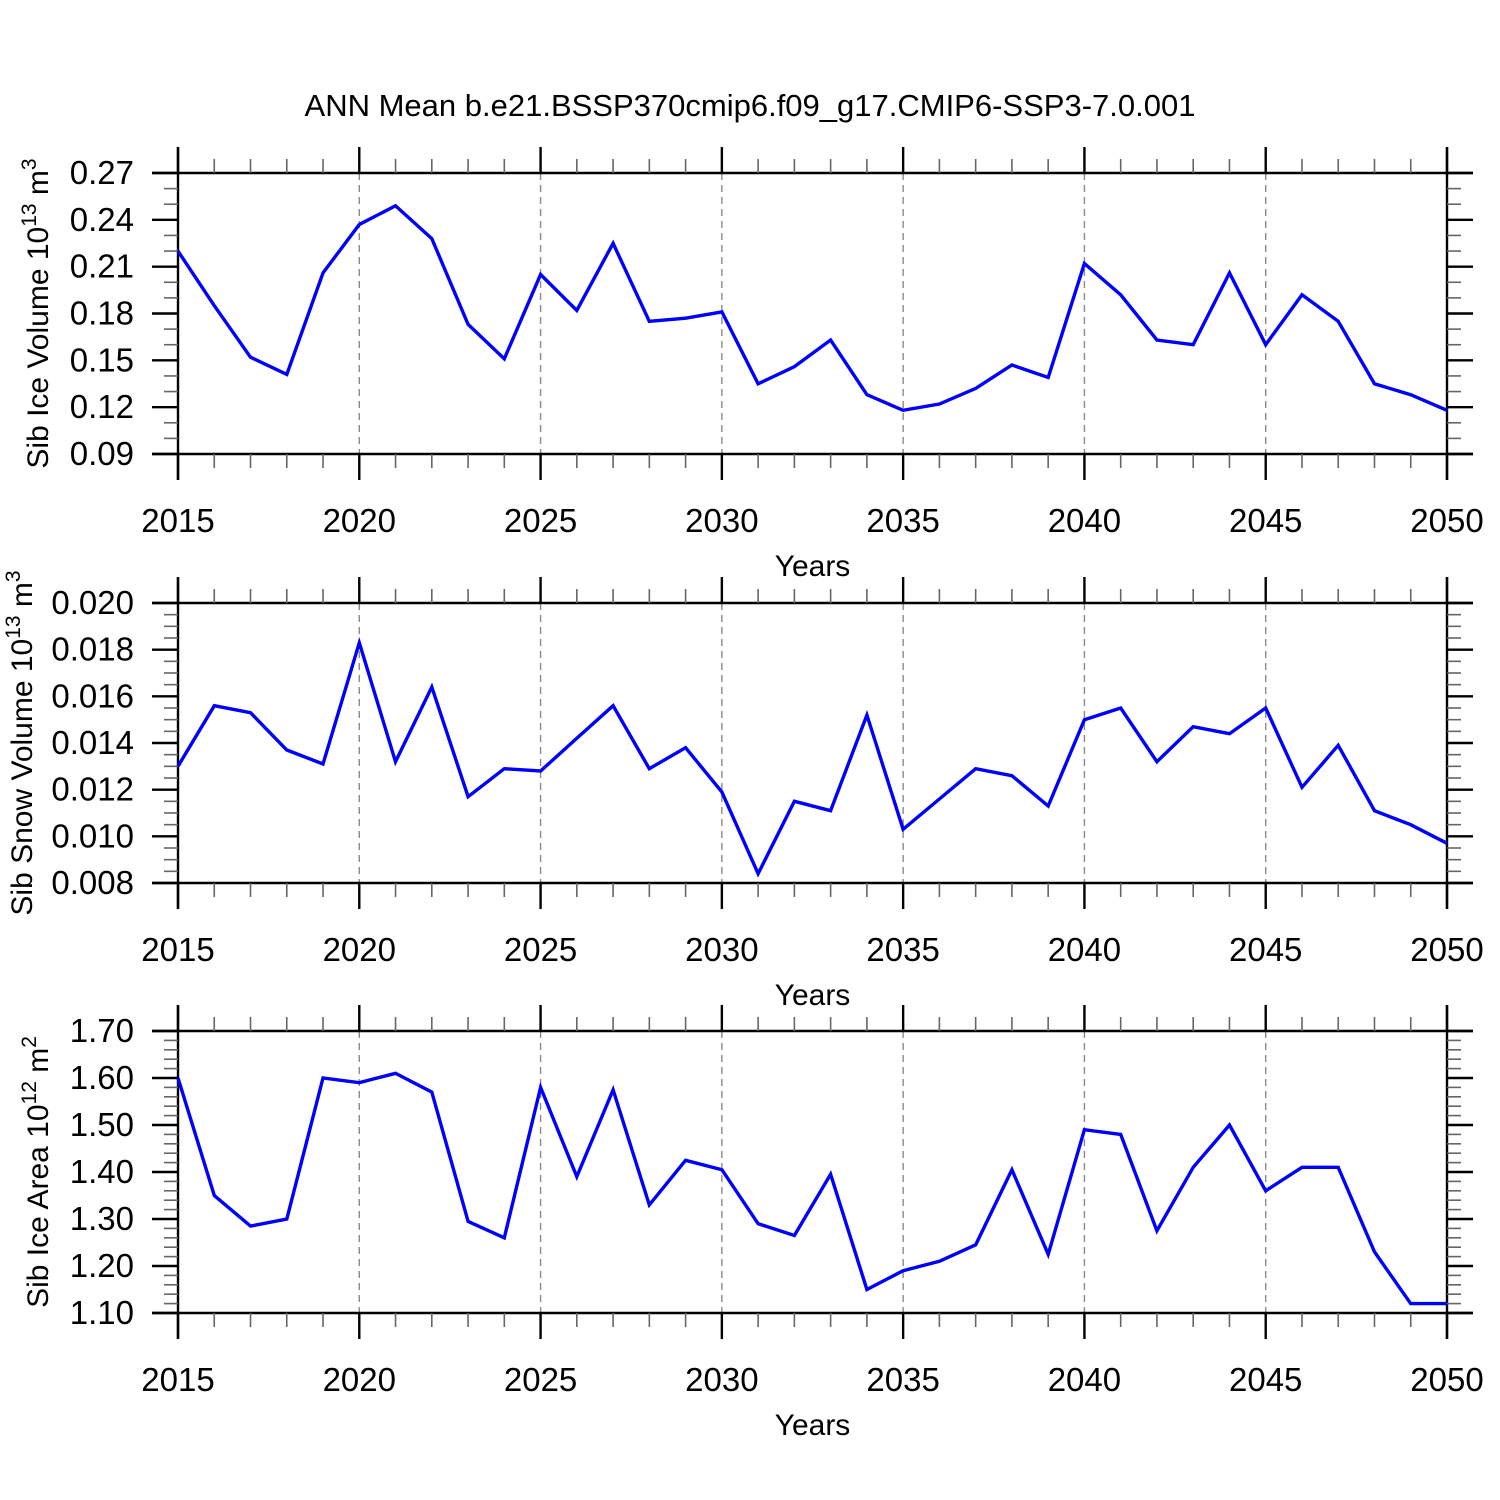 Image resolution: width=1500 pixels, height=1500 pixels. What do you see at coordinates (102, 359) in the screenshot?
I see `y-tick-label: 0.15` at bounding box center [102, 359].